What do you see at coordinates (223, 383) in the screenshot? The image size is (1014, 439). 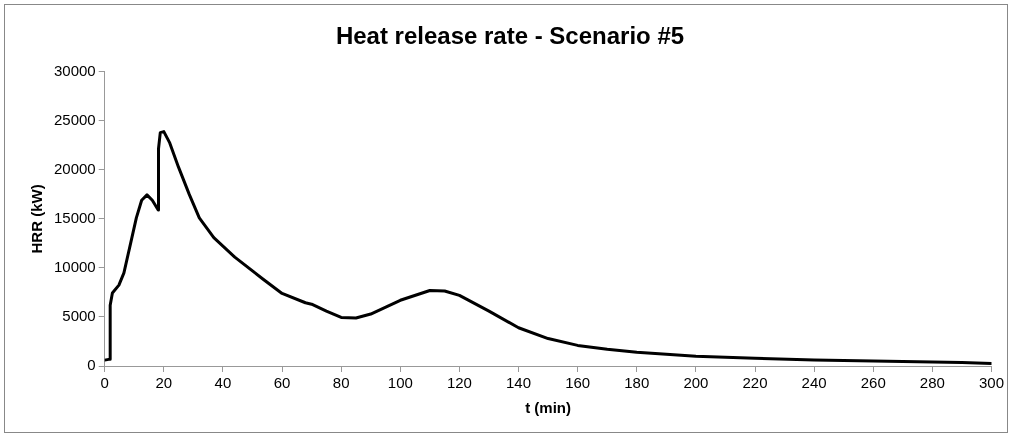 I see `x-tick-label: 40` at bounding box center [223, 383].